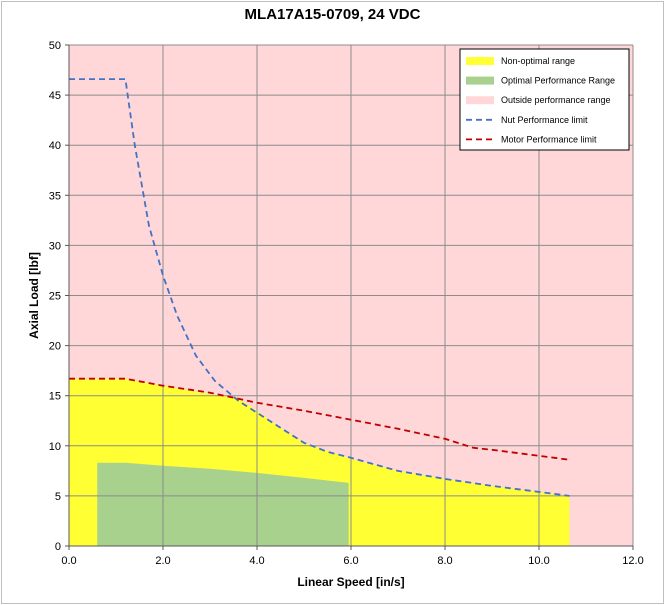 The image size is (665, 605). Describe the element at coordinates (55, 246) in the screenshot. I see `y-tick-label: 30` at that location.